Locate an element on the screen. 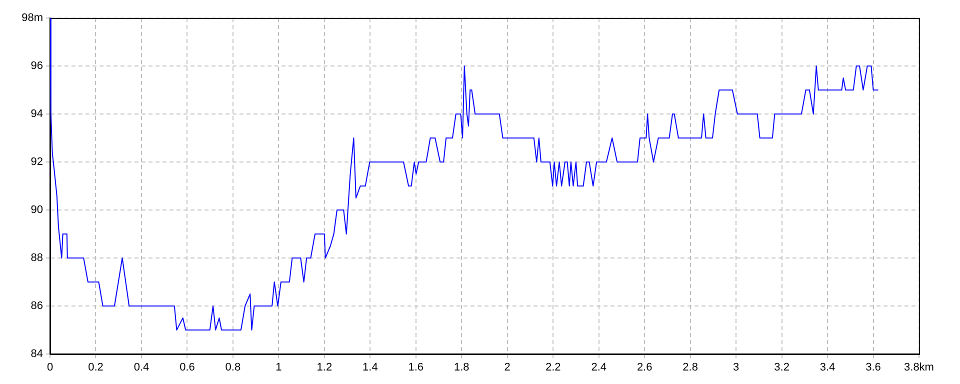 Image resolution: width=960 pixels, height=384 pixels. x-tick-label: 1.6 is located at coordinates (416, 368).